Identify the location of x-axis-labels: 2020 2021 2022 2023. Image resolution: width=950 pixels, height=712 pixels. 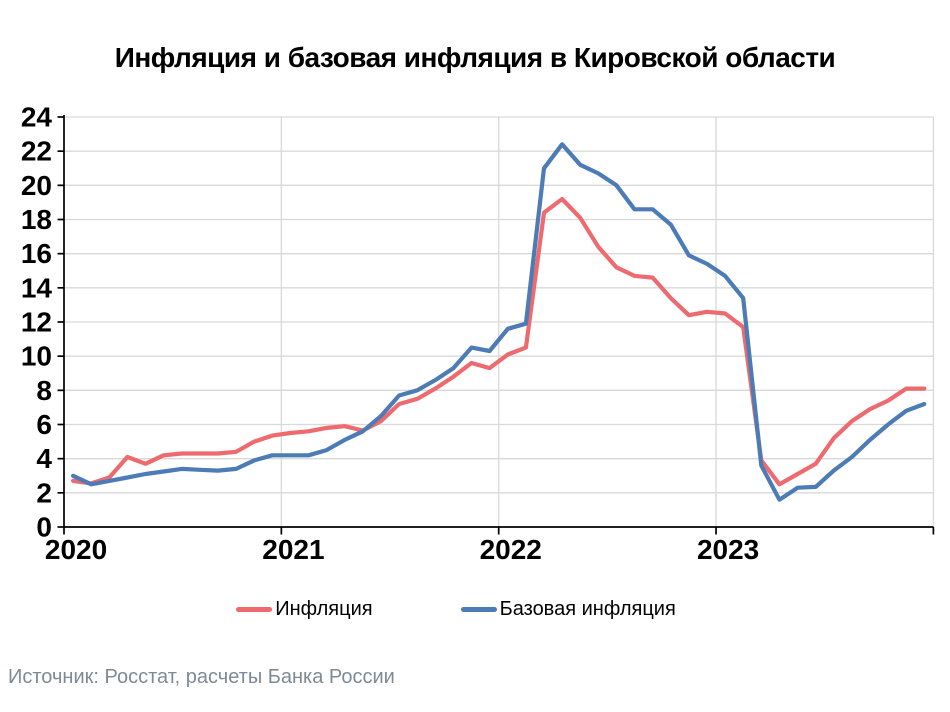
(402, 549).